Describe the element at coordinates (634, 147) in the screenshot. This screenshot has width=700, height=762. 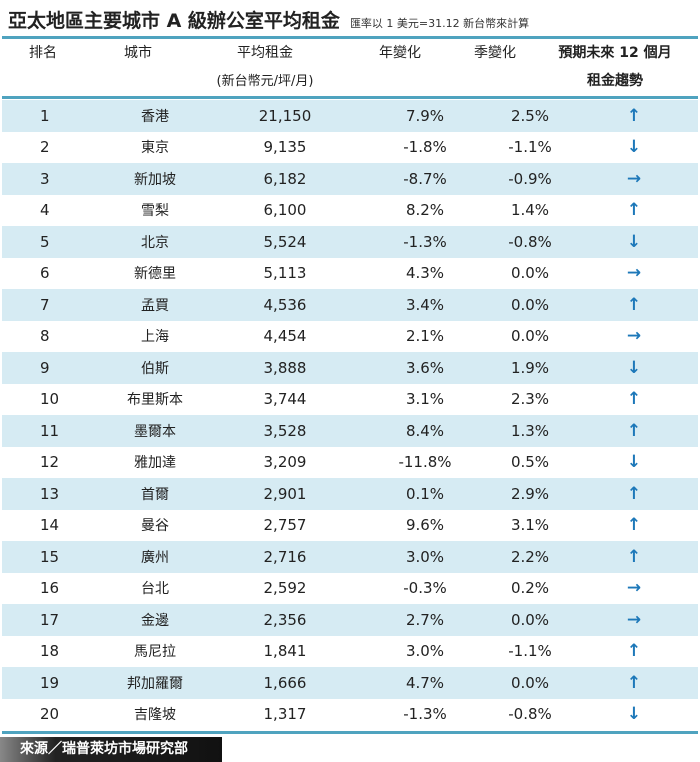
I see `trend-down-arrow-icon: ↓` at that location.